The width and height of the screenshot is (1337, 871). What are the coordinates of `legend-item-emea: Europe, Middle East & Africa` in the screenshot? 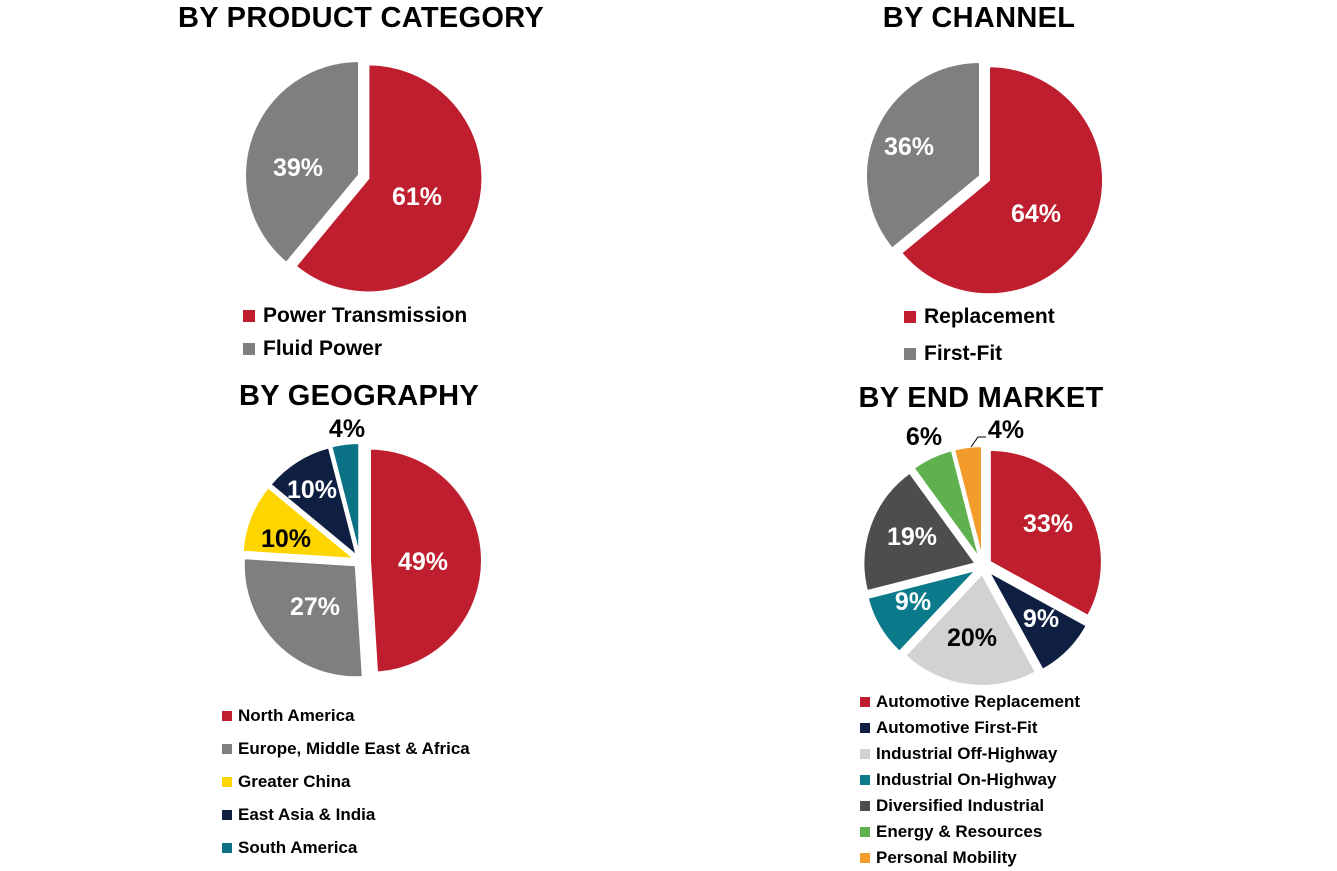 It's located at (346, 748).